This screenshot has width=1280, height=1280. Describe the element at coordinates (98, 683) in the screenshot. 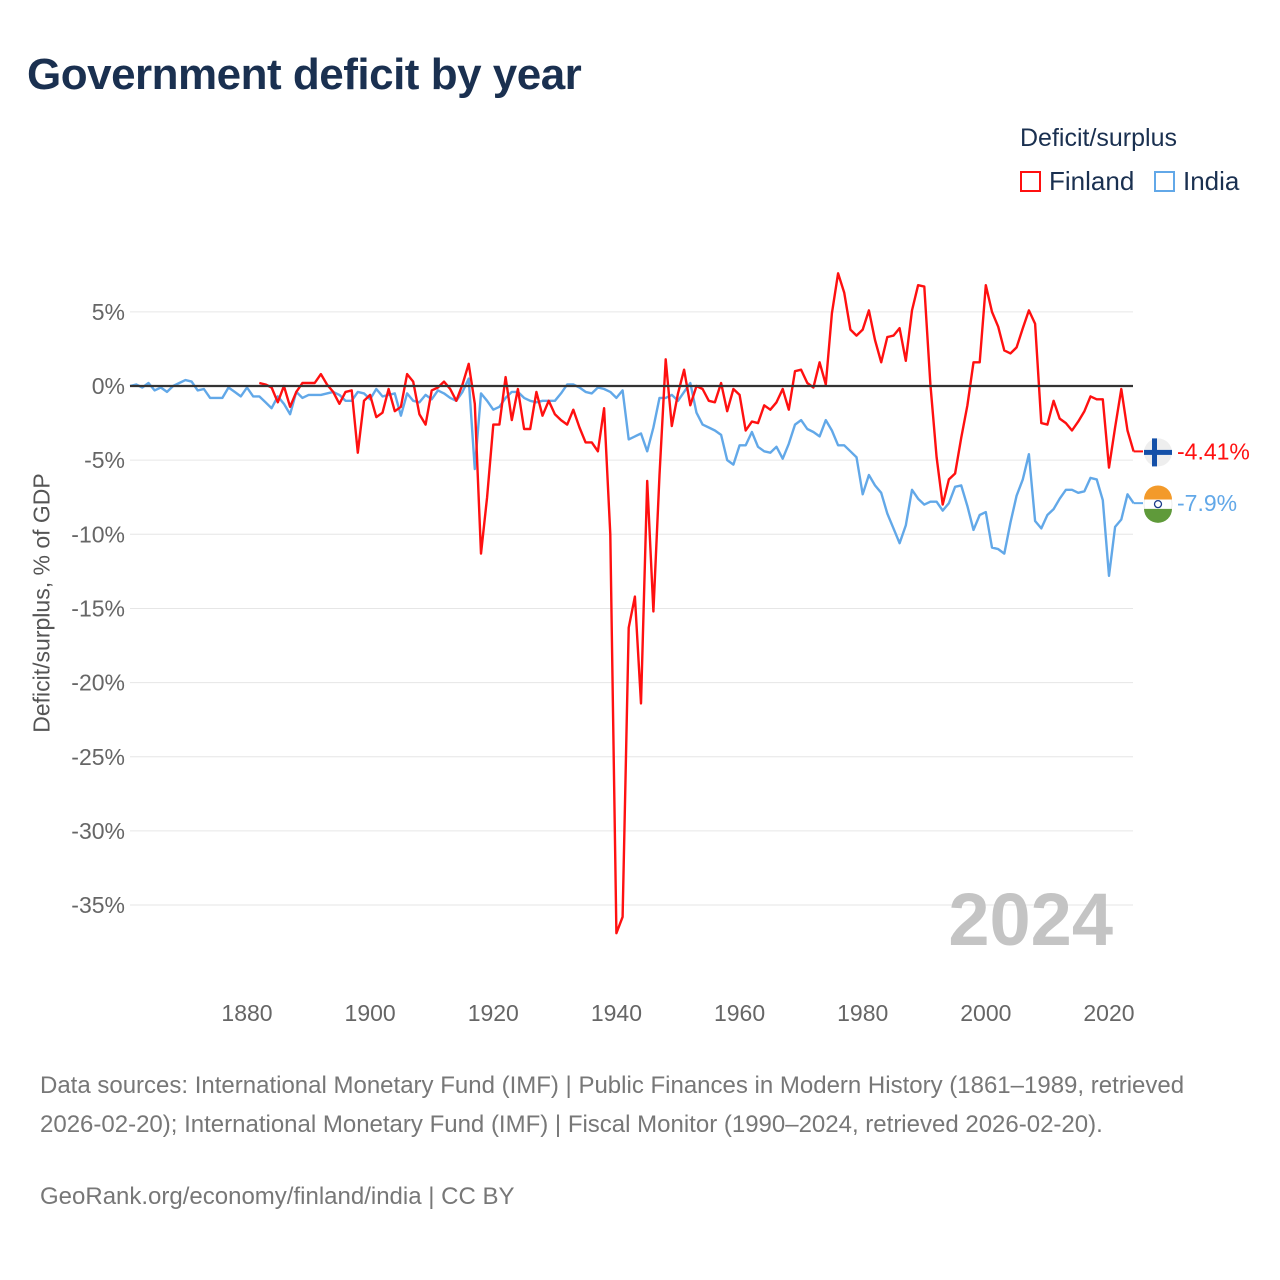

I see `y-tick-label: -20%` at that location.